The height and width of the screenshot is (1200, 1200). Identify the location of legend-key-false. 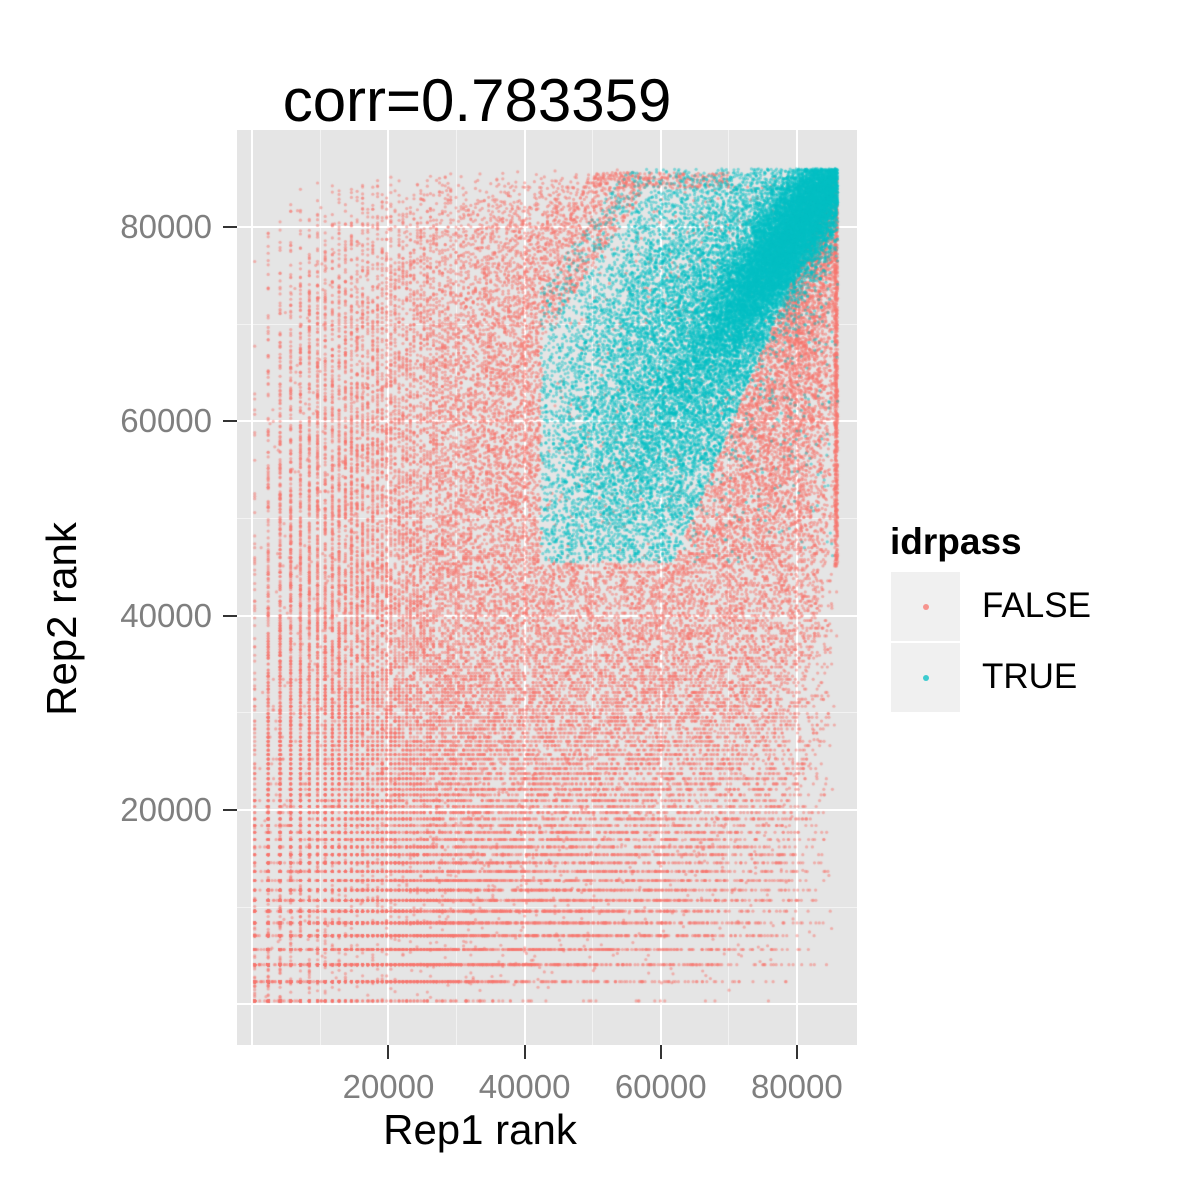
(925, 606).